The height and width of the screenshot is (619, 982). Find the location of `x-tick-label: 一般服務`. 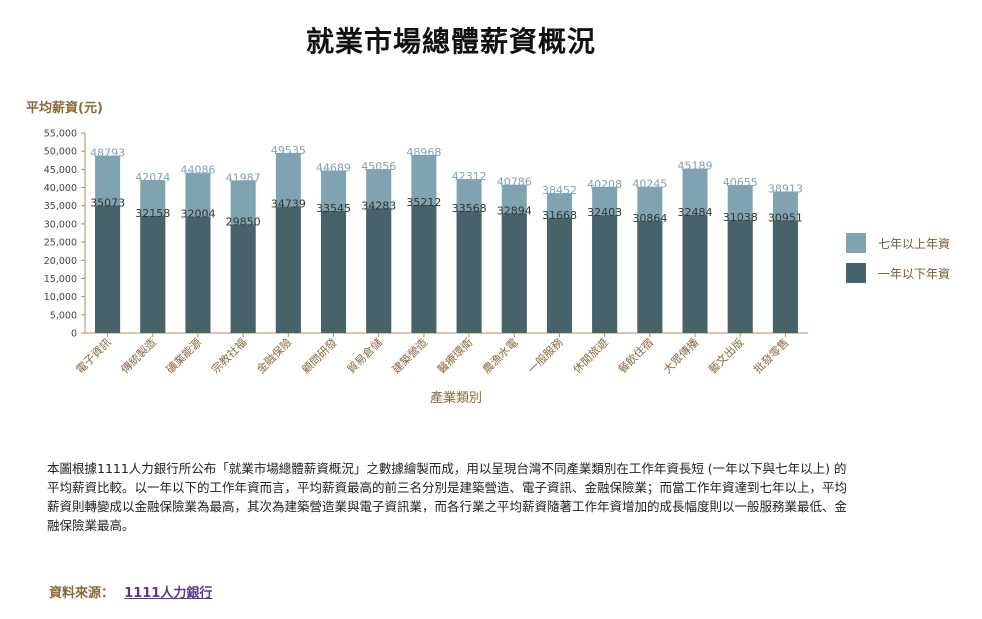

x-tick-label: 一般服務 is located at coordinates (545, 355).